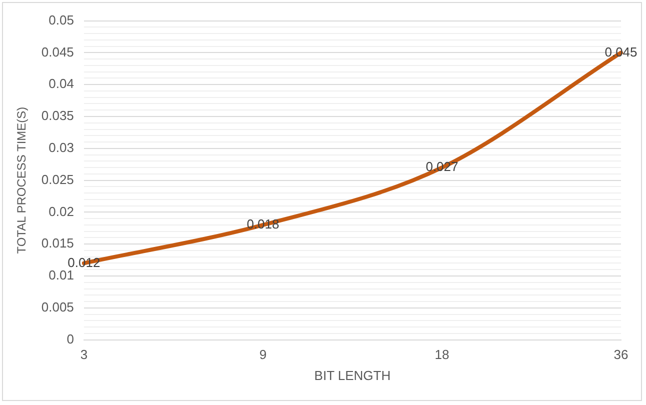 The image size is (646, 405). Describe the element at coordinates (352, 375) in the screenshot. I see `x-axis-title: BIT LENGTH` at that location.